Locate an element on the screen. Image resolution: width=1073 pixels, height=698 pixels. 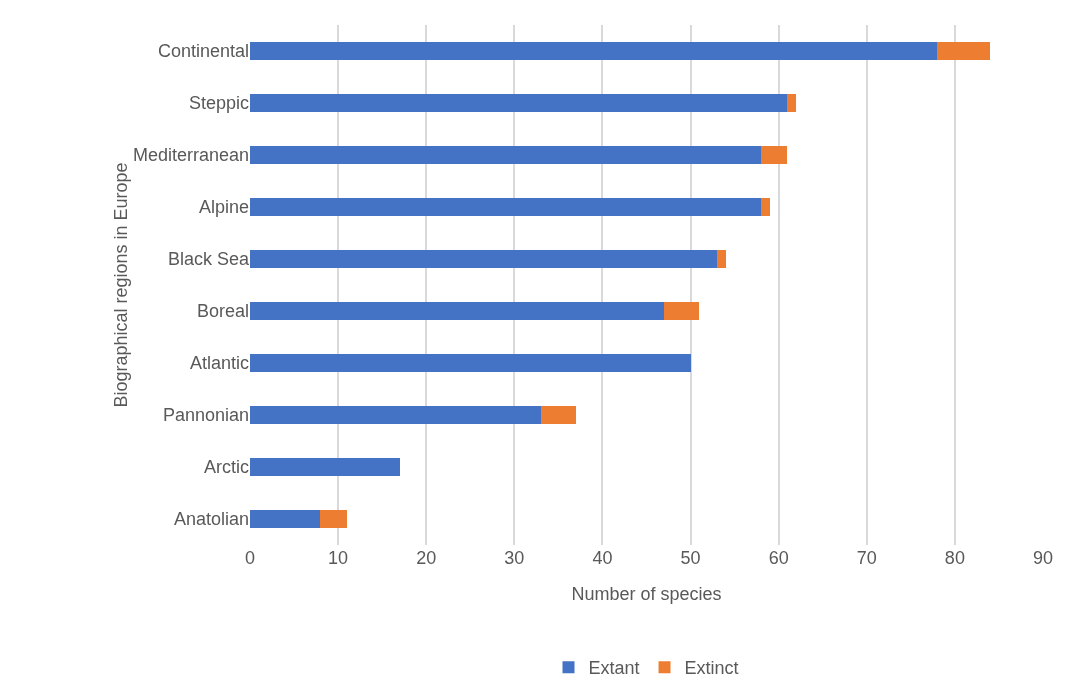
y-tick-label: Alpine is located at coordinates (223, 207).